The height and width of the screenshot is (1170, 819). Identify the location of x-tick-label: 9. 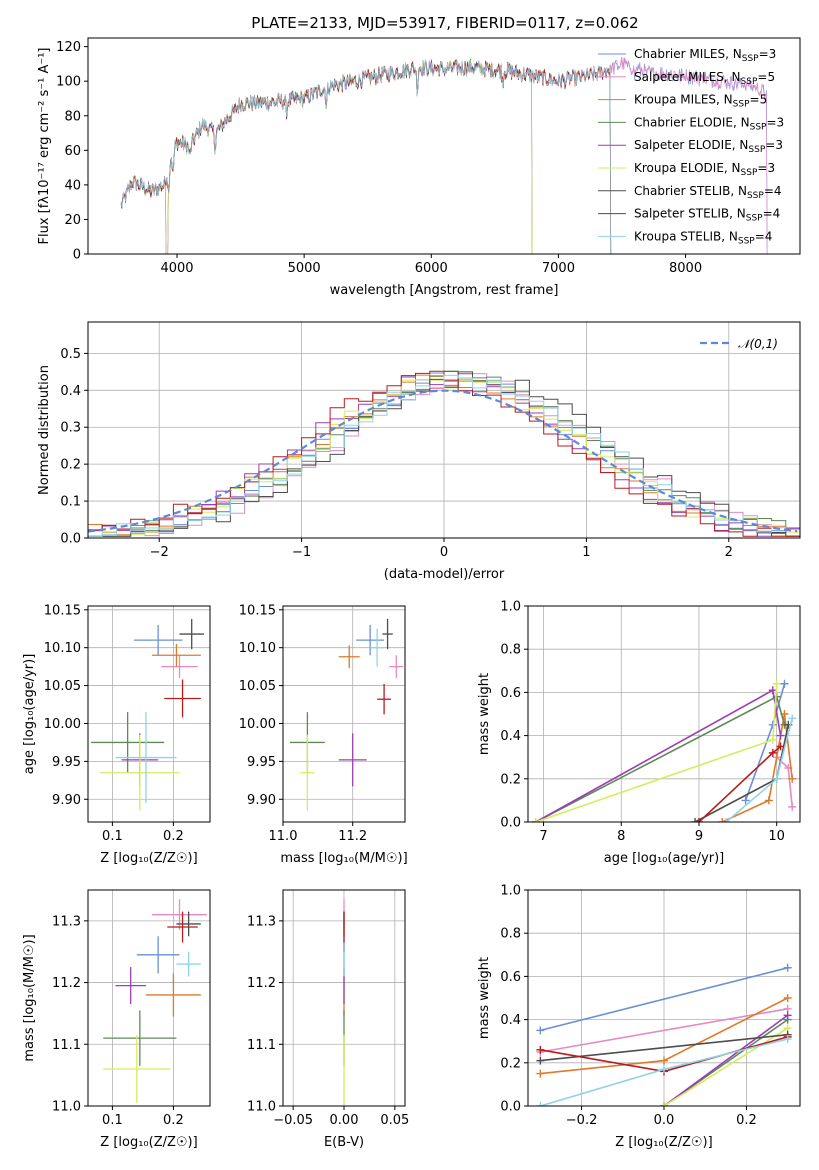
(699, 836).